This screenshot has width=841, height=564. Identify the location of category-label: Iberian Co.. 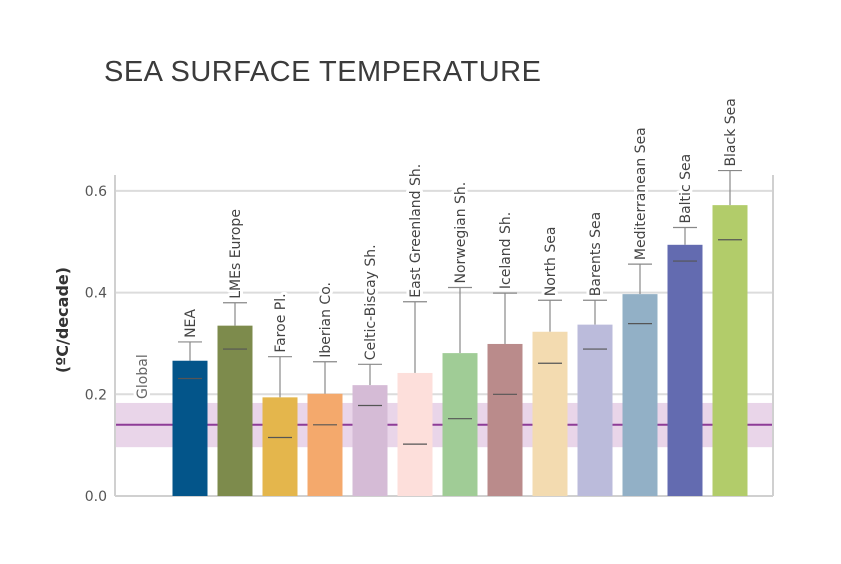
(326, 320).